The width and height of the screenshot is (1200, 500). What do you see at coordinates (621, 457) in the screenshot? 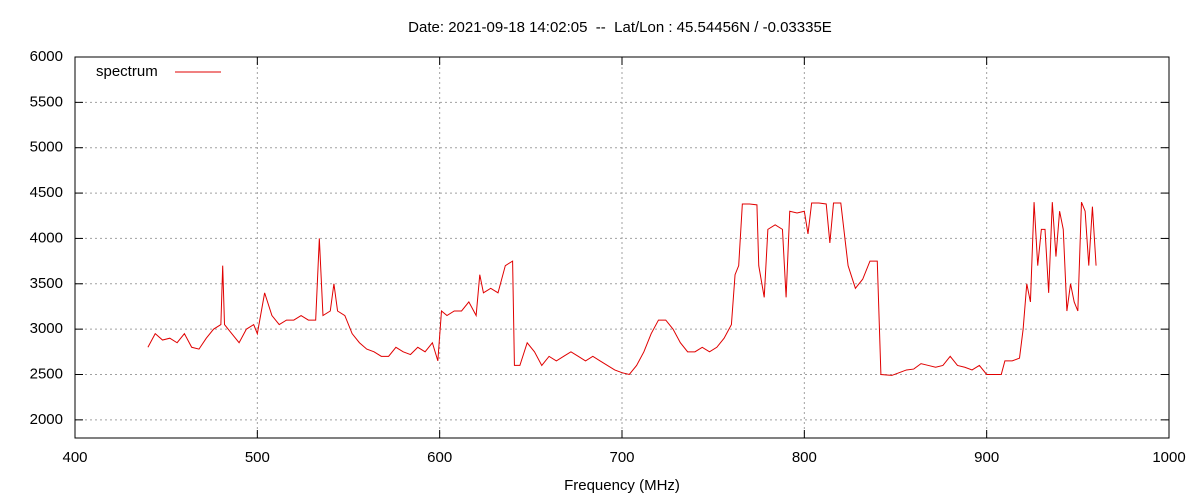
I see `x-tick-label: 700` at bounding box center [621, 457].